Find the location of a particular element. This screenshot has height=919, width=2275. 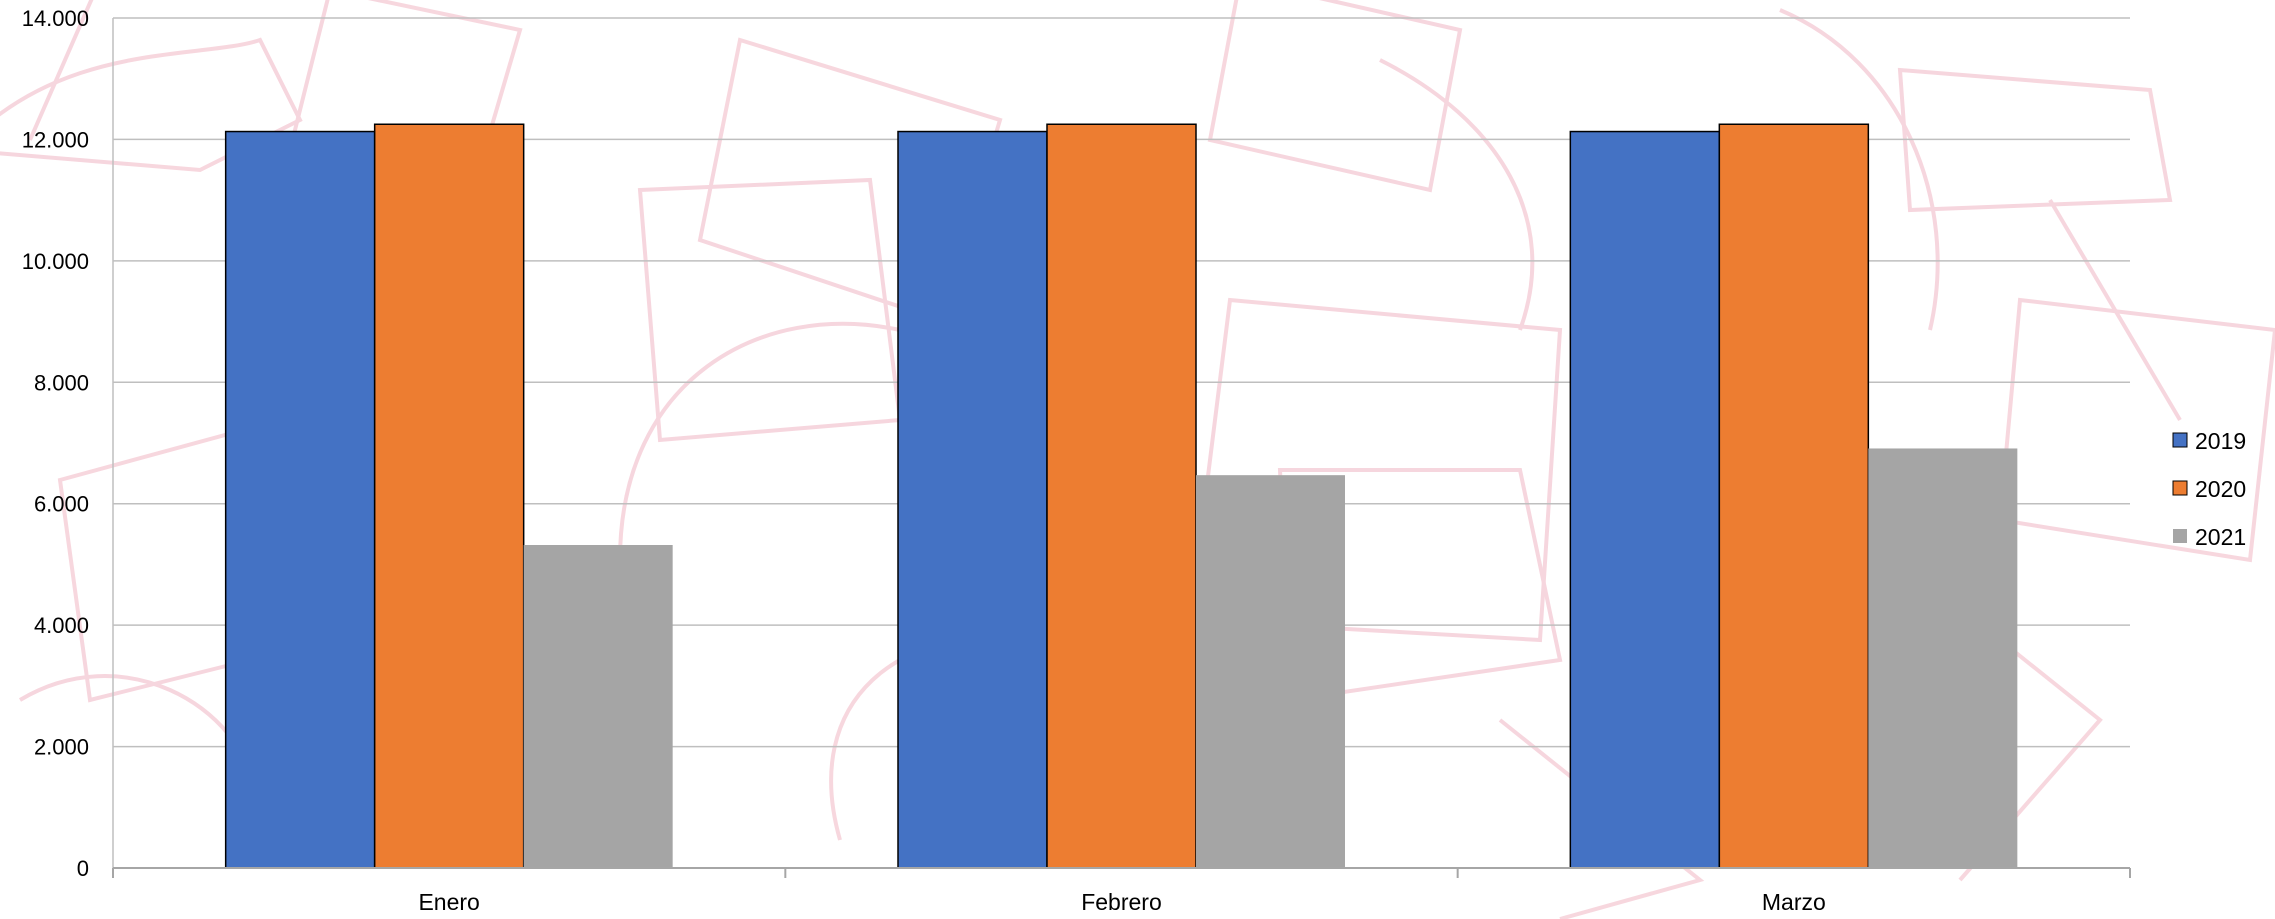

y-tick-label: 10.000 is located at coordinates (55, 261).